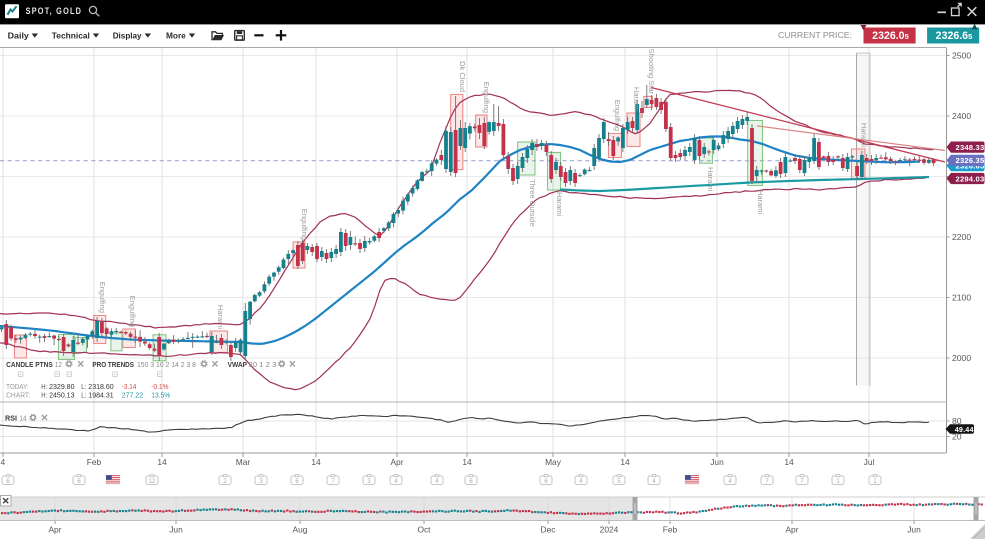  What do you see at coordinates (651, 72) in the screenshot?
I see `svg-text: Shooting Star` at bounding box center [651, 72].